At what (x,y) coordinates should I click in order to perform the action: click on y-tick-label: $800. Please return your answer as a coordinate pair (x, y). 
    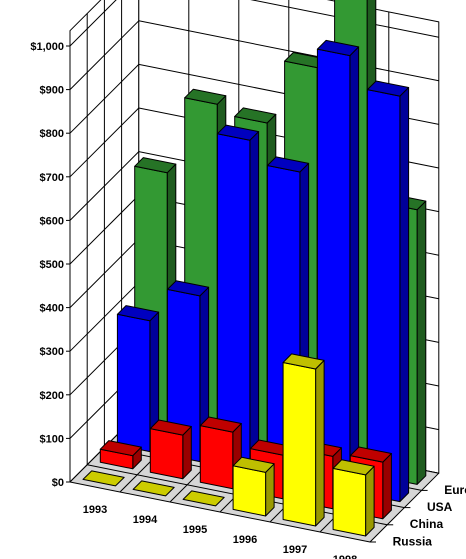
    Looking at the image, I should click on (52, 134).